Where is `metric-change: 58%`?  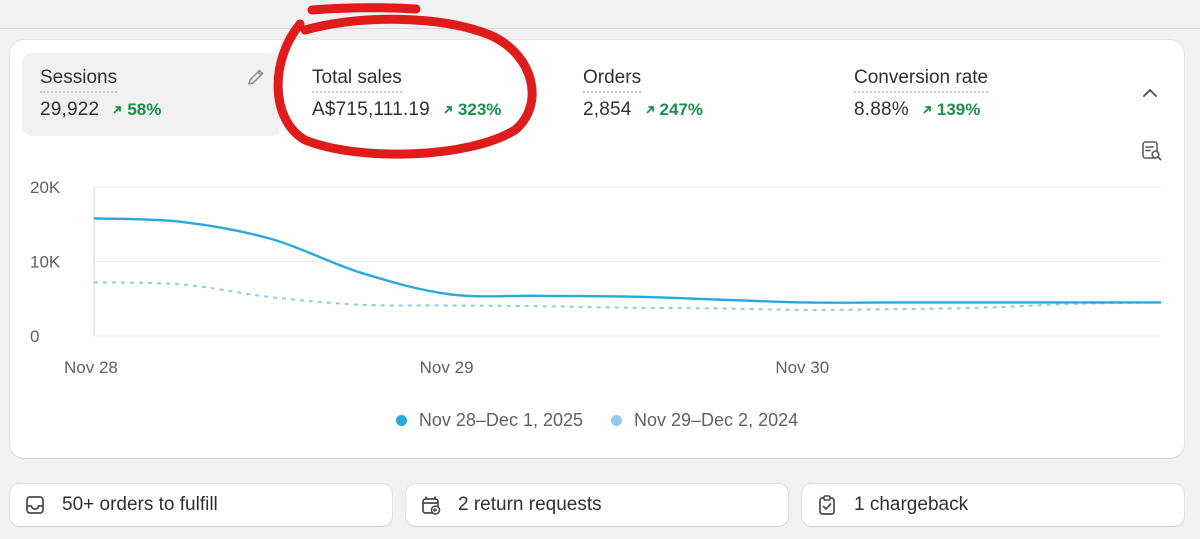 metric-change: 58% is located at coordinates (136, 110).